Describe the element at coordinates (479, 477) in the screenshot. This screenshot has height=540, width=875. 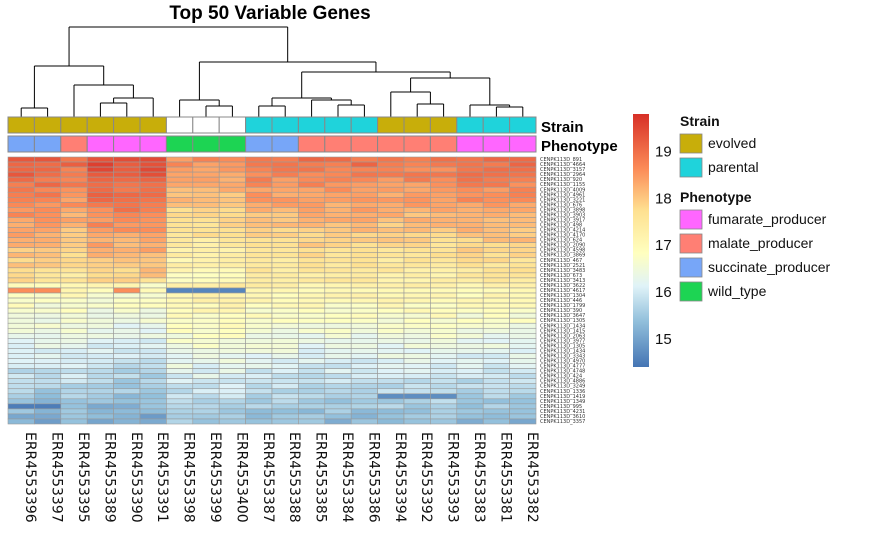
I see `column-label: ERR4553383` at that location.